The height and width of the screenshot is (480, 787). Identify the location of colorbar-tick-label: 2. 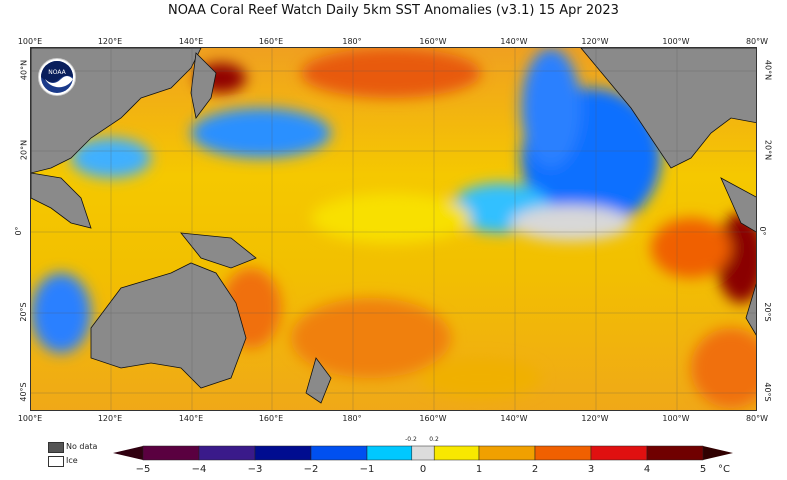
(535, 469).